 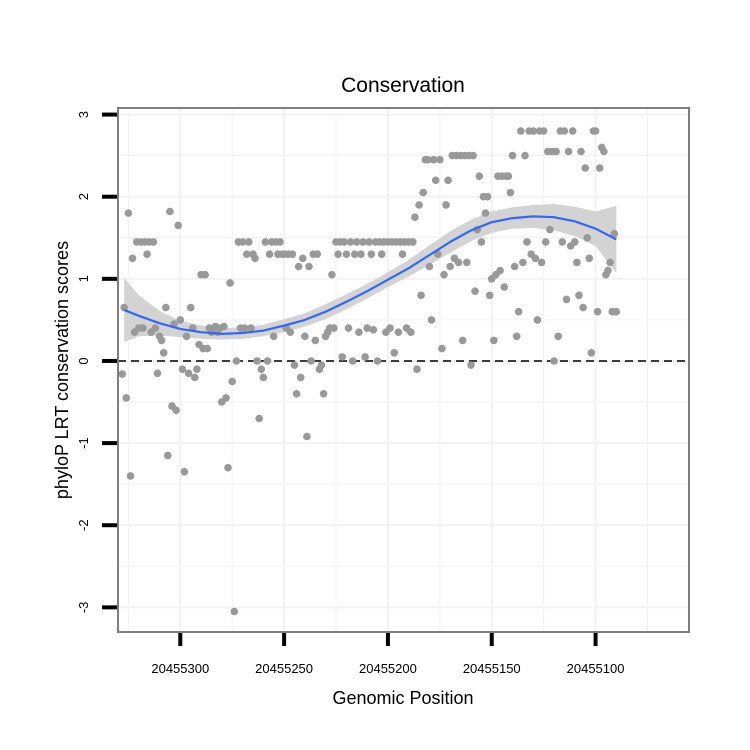 What do you see at coordinates (83, 608) in the screenshot?
I see `y-tick-label: -3` at bounding box center [83, 608].